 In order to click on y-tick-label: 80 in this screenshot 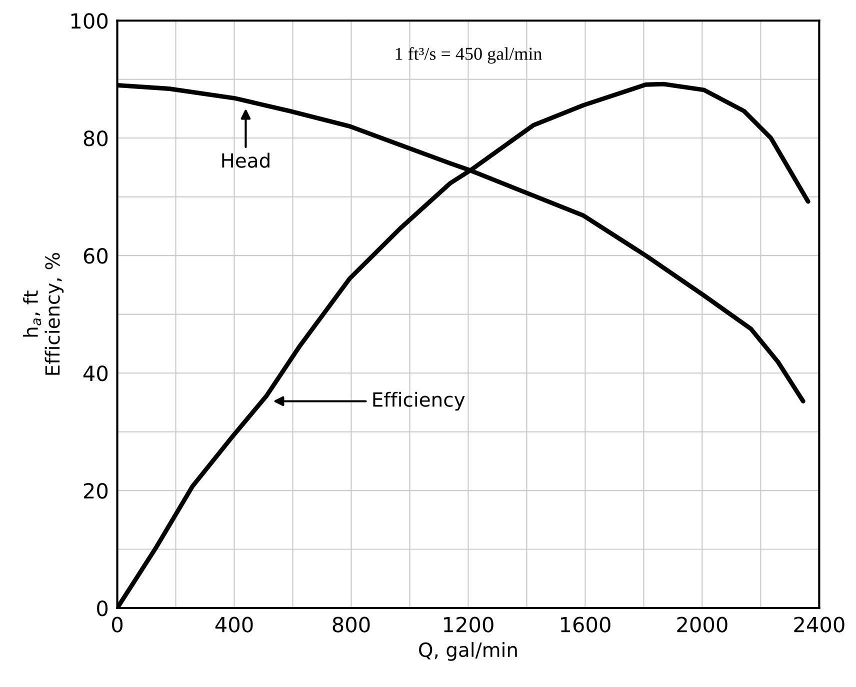, I will do `click(96, 138)`.